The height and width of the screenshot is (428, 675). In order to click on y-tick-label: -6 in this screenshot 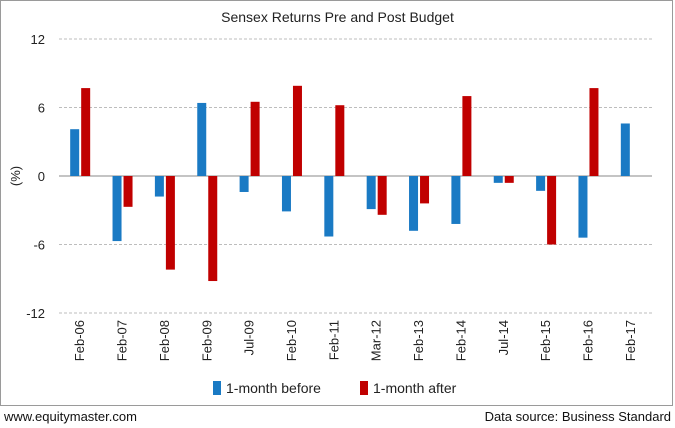, I will do `click(39, 245)`.